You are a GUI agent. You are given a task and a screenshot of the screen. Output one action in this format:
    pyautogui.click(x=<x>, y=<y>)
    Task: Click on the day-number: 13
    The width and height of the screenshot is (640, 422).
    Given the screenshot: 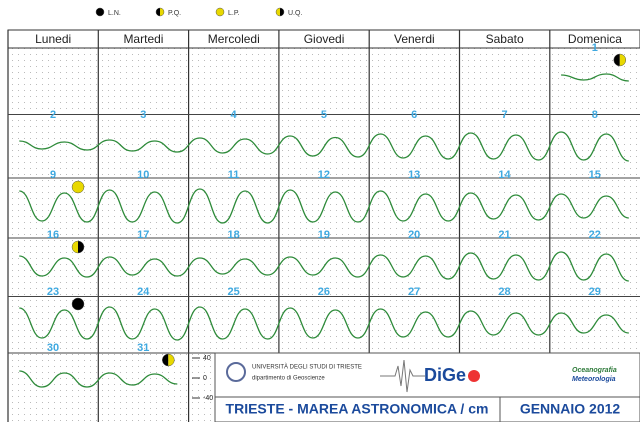 What is the action you would take?
    pyautogui.click(x=414, y=175)
    